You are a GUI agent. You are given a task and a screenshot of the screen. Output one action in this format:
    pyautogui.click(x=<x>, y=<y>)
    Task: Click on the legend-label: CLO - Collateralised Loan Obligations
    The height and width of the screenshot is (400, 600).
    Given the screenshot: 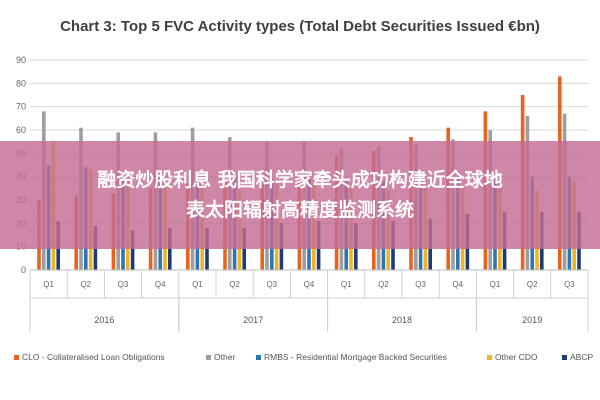 What is the action you would take?
    pyautogui.click(x=93, y=357)
    